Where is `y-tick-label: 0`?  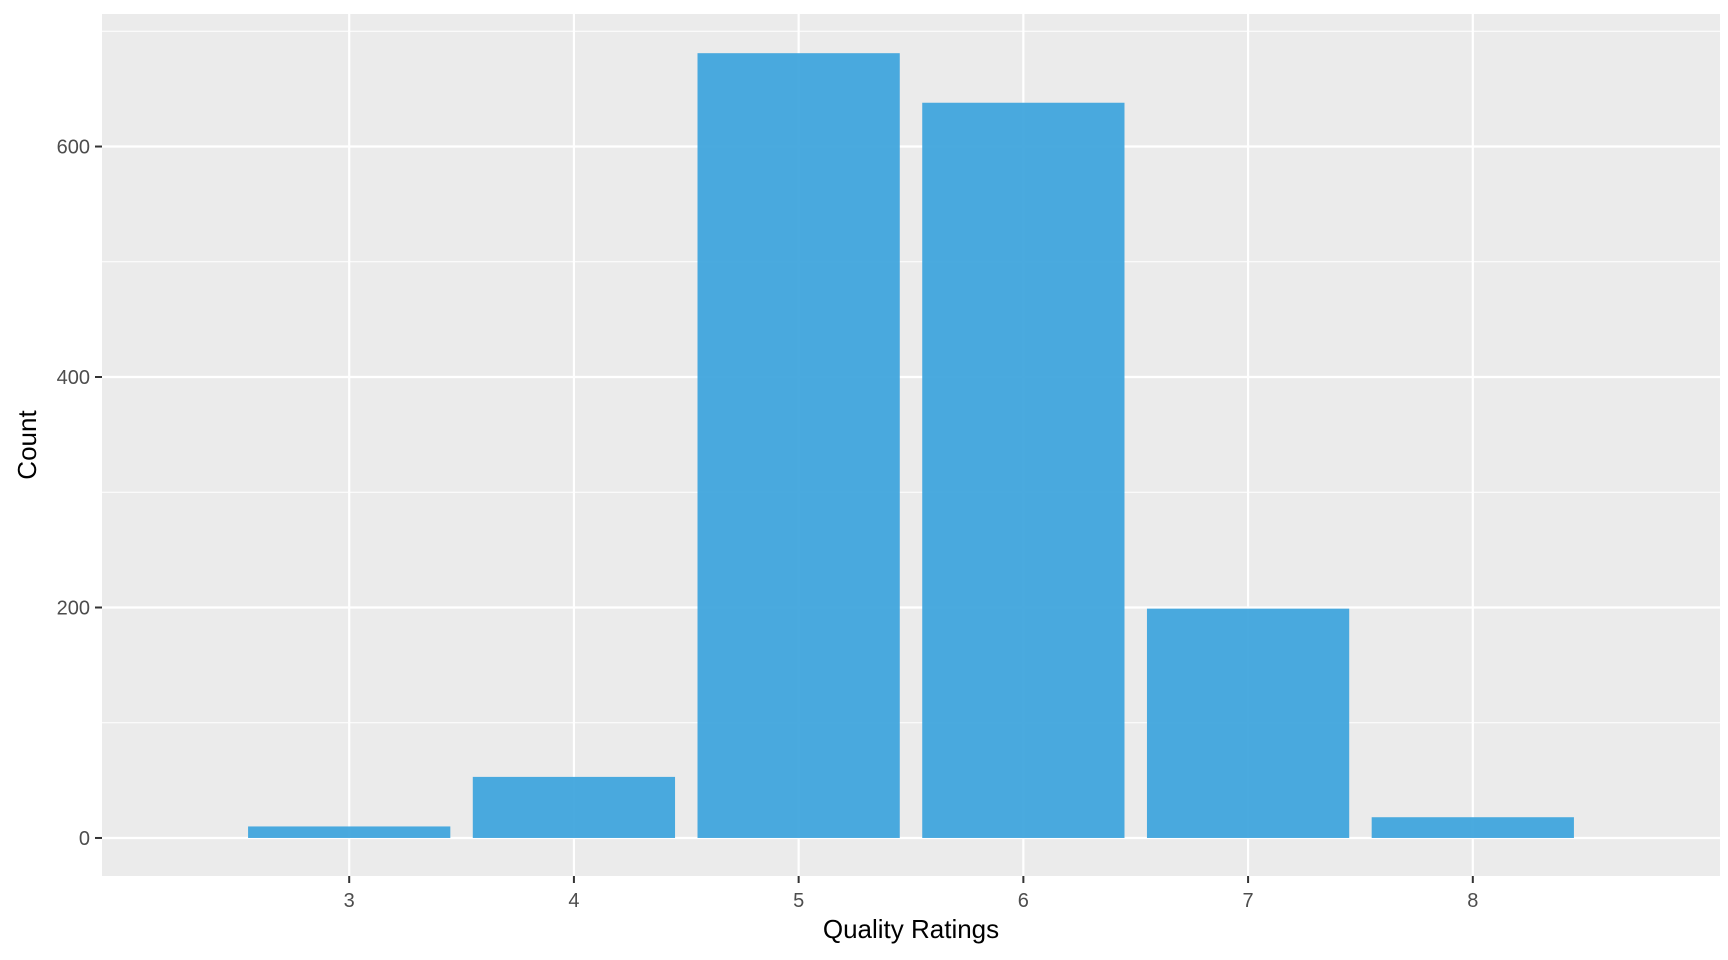
y-tick-label: 0 is located at coordinates (84, 839).